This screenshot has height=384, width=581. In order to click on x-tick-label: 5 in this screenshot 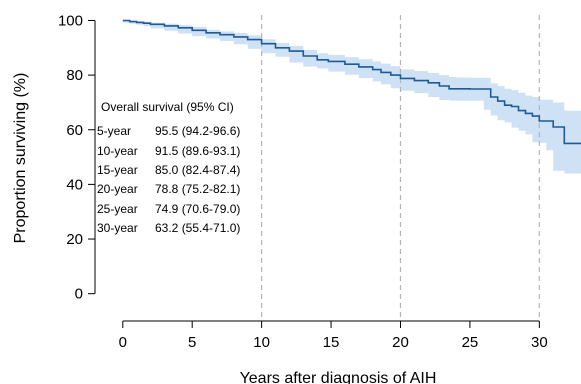, I will do `click(192, 342)`.